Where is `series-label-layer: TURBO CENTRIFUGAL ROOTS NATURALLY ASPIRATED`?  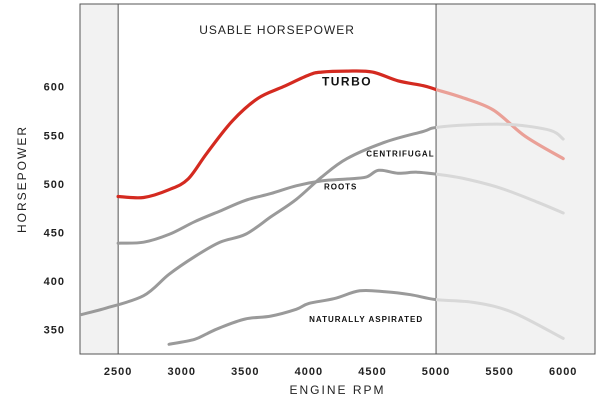
series-label-layer: TURBO CENTRIFUGAL ROOTS NATURALLY ASPIRATED is located at coordinates (371, 199).